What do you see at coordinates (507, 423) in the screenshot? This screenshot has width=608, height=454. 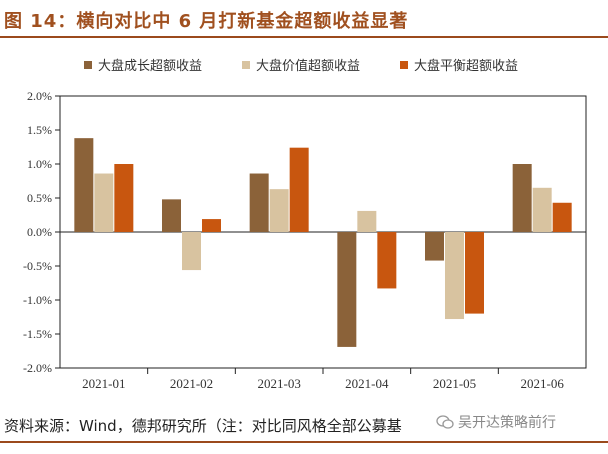 I see `watermark-text: 吴开达策略前行` at bounding box center [507, 423].